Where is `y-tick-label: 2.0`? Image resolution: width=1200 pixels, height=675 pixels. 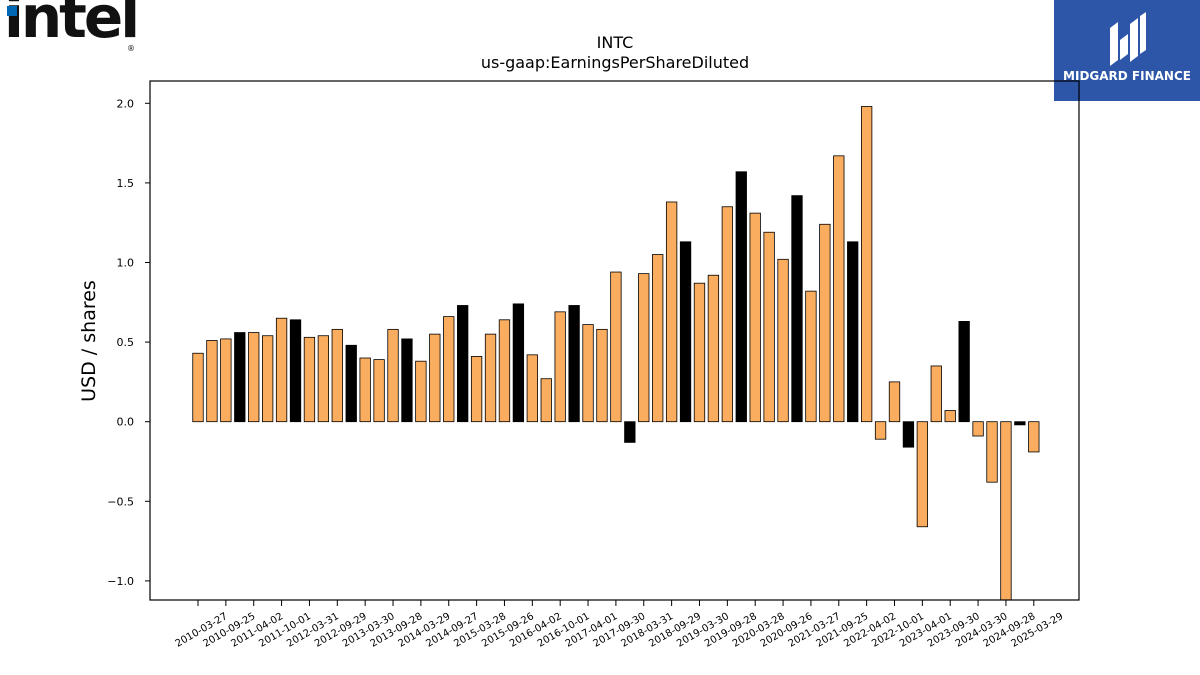
y-tick-label: 2.0 is located at coordinates (126, 103).